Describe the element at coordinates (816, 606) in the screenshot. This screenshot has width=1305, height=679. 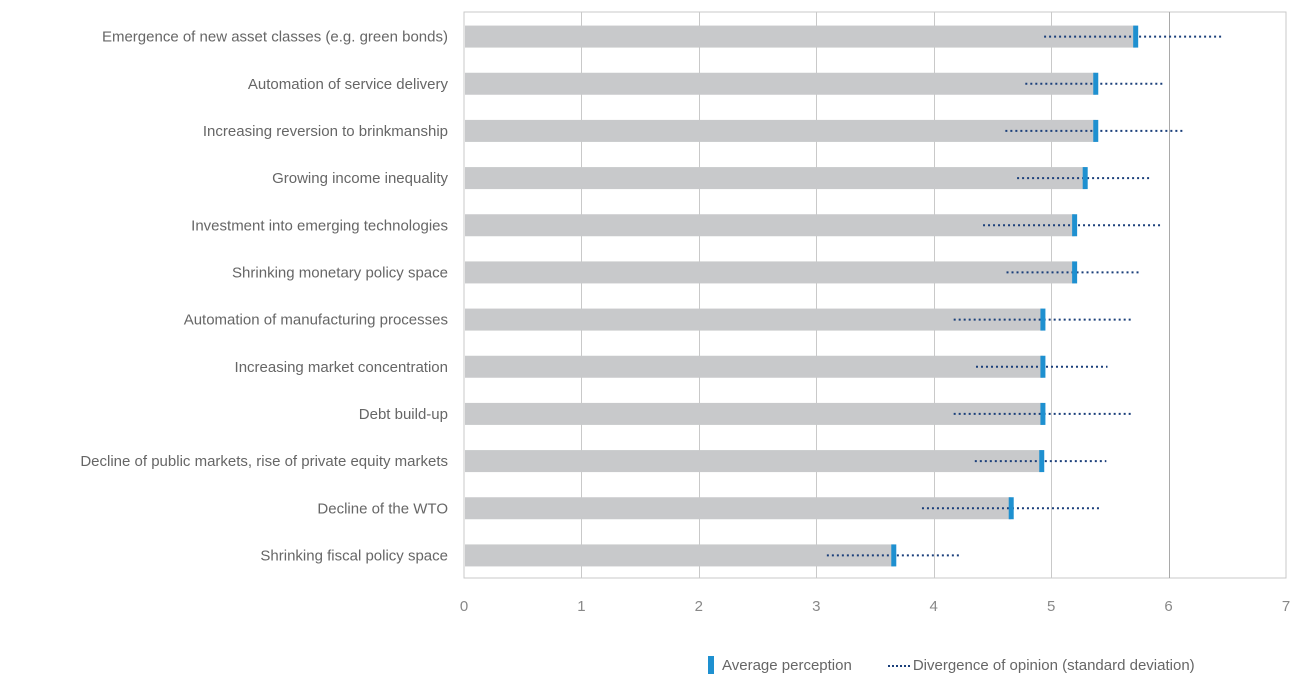
I see `x-tick-label: 3` at that location.